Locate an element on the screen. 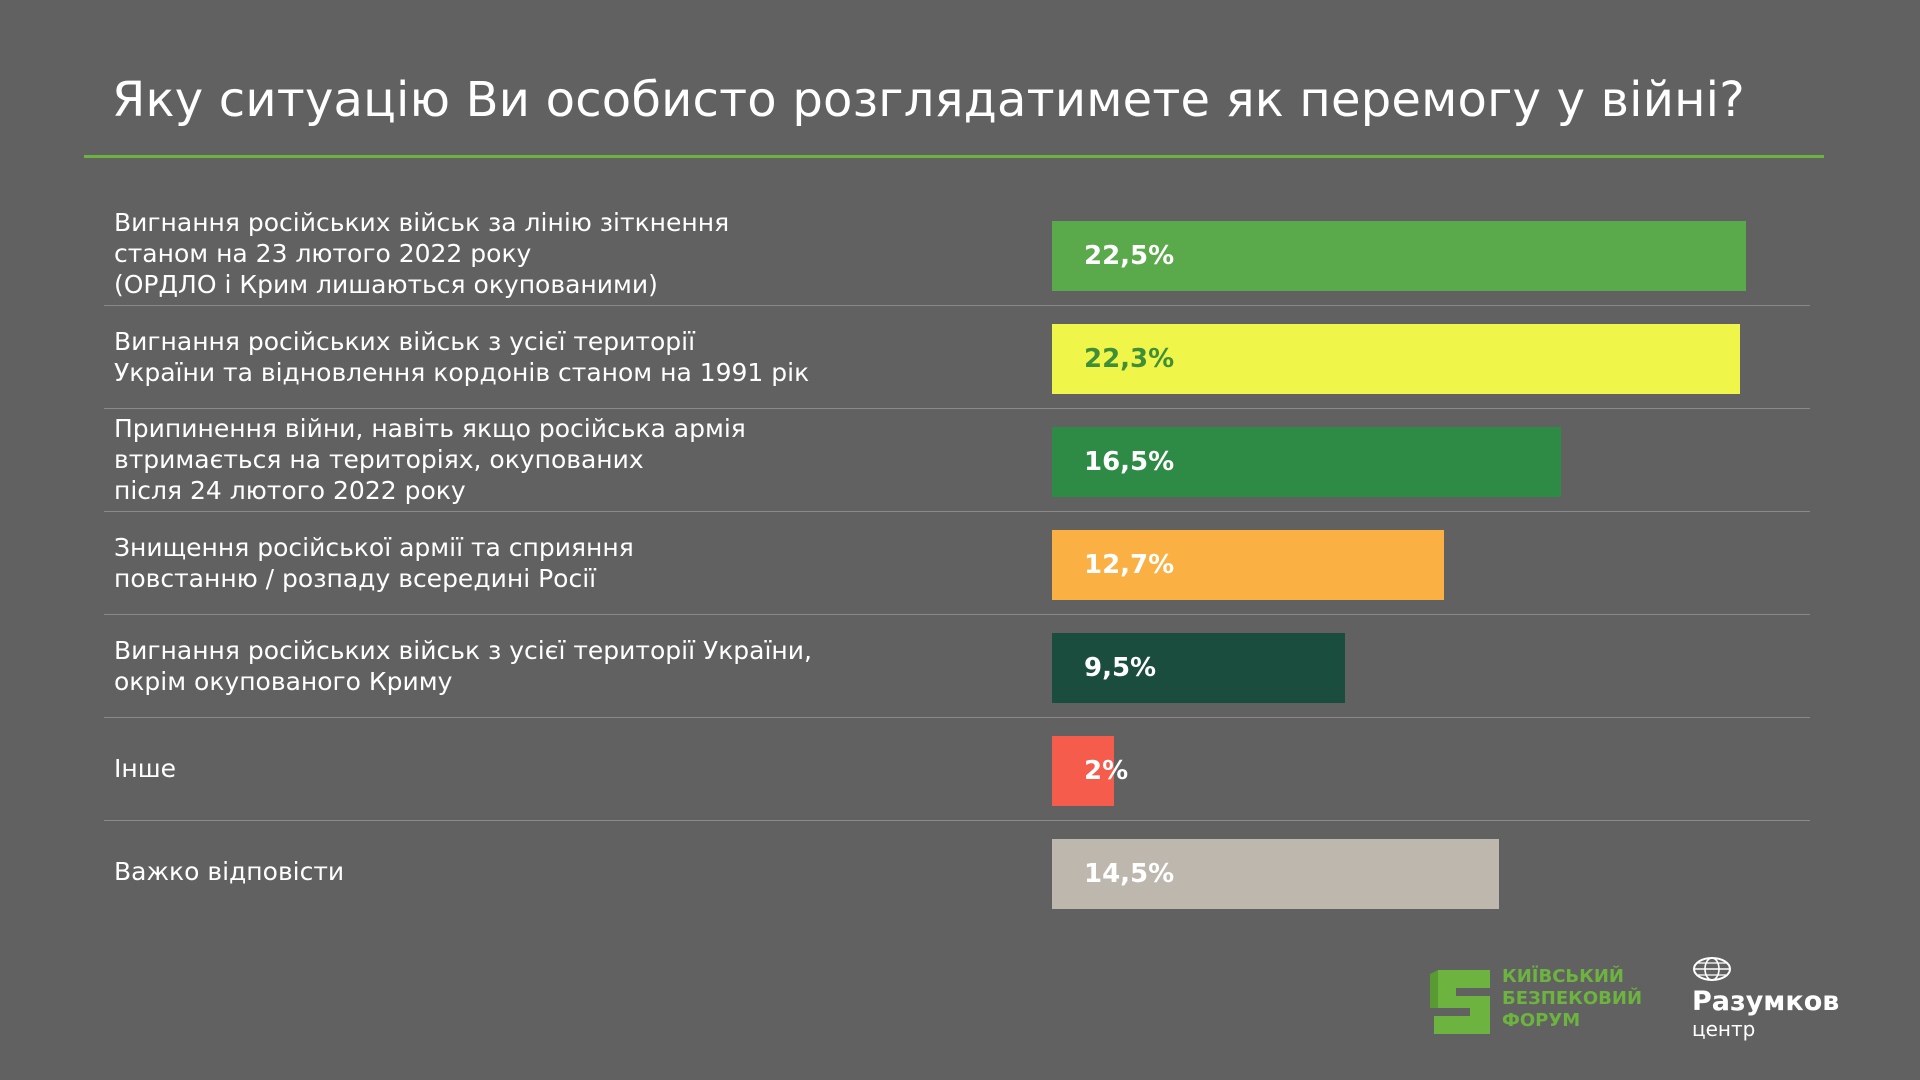  category-label-line: Інше is located at coordinates (145, 768).